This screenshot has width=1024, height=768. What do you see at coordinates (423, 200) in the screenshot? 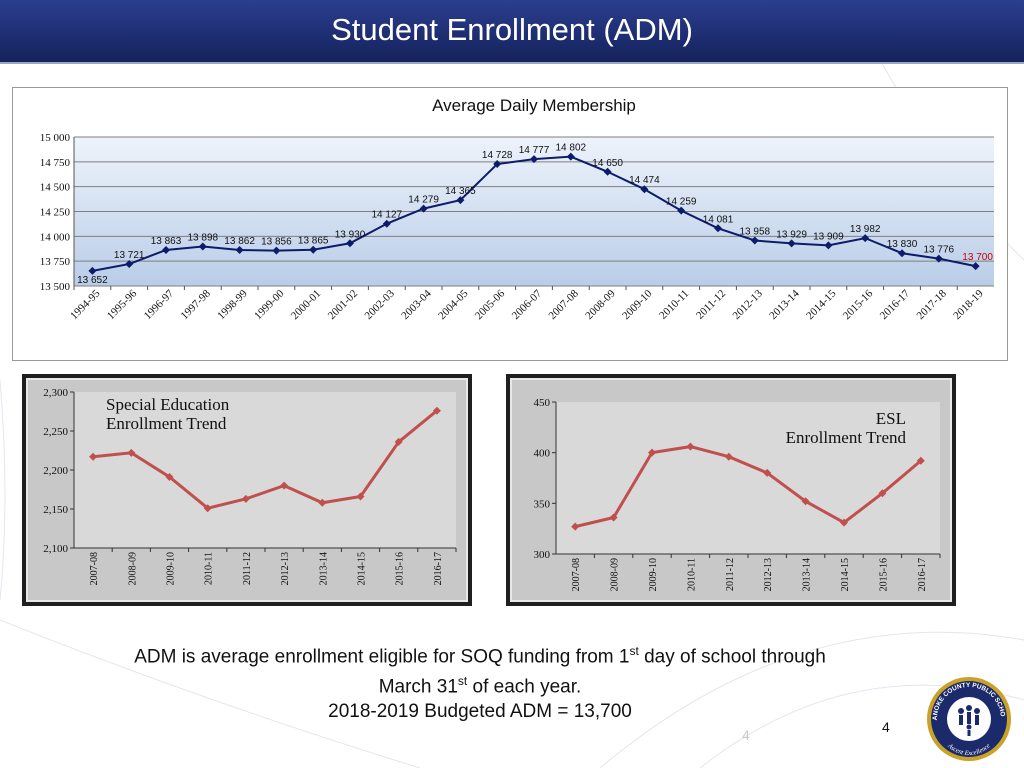
I see `data-label: 14 279` at bounding box center [423, 200].